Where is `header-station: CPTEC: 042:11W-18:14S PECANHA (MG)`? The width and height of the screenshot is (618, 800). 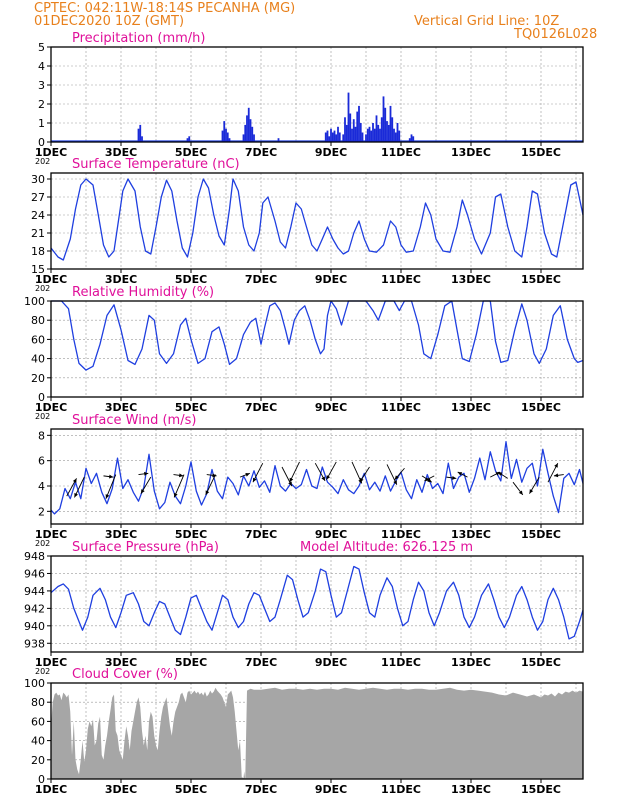
header-station: CPTEC: 042:11W-18:14S PECANHA (MG) is located at coordinates (165, 8).